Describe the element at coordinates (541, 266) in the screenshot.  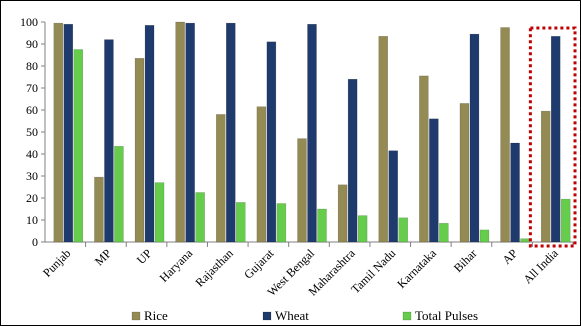
I see `x-tick-label-all-india: All India` at that location.